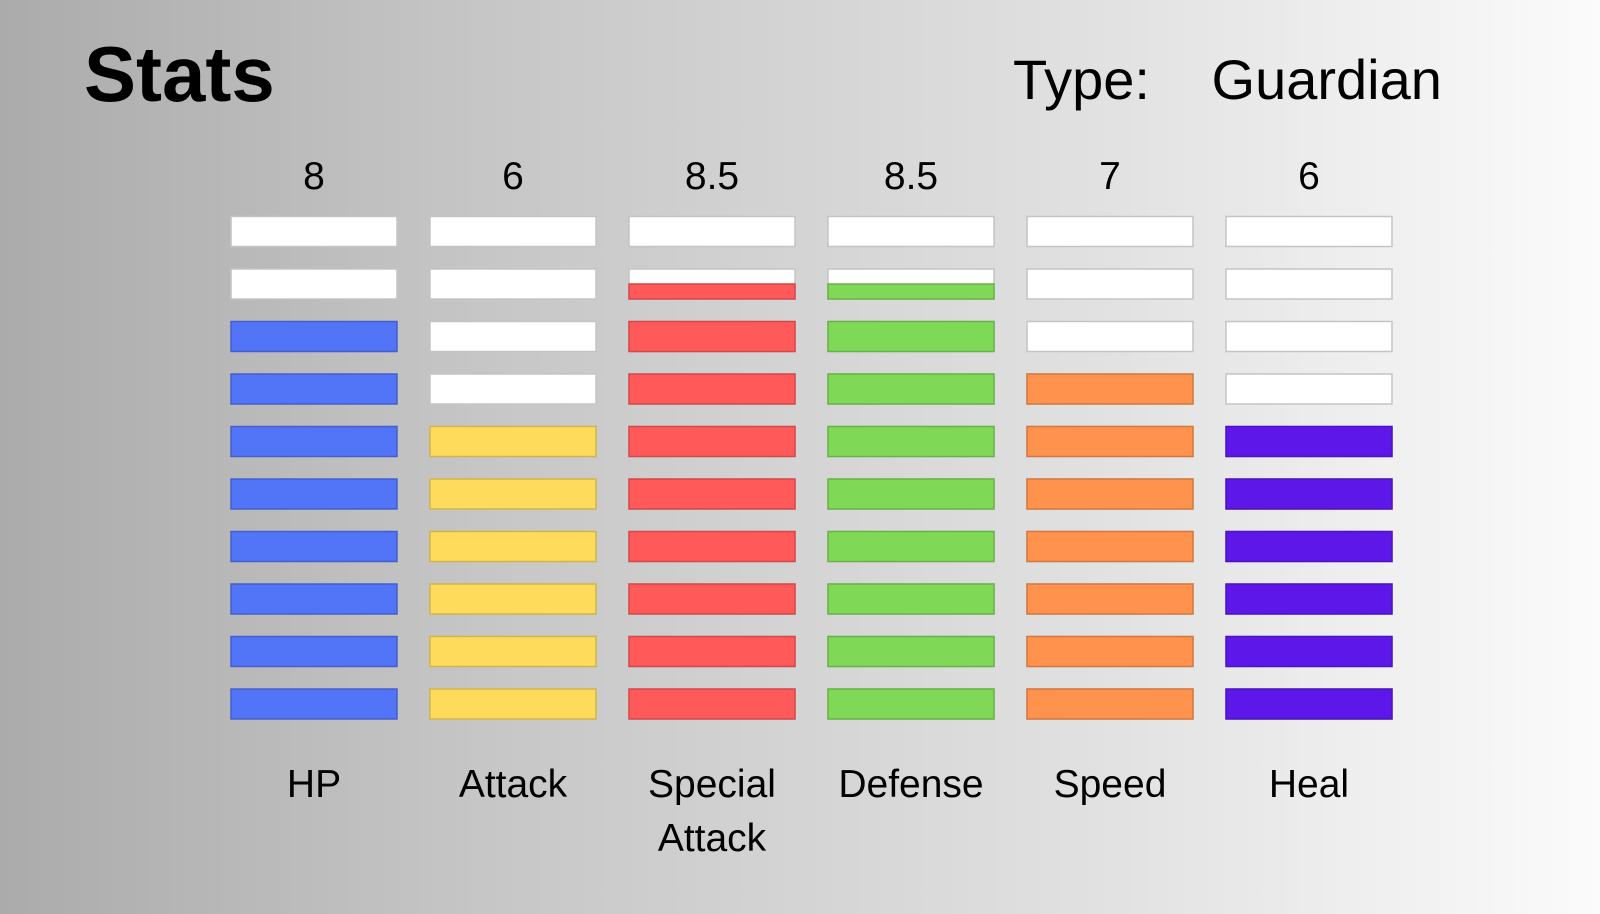 This screenshot has height=914, width=1600. What do you see at coordinates (179, 74) in the screenshot?
I see `page-title: Stats` at bounding box center [179, 74].